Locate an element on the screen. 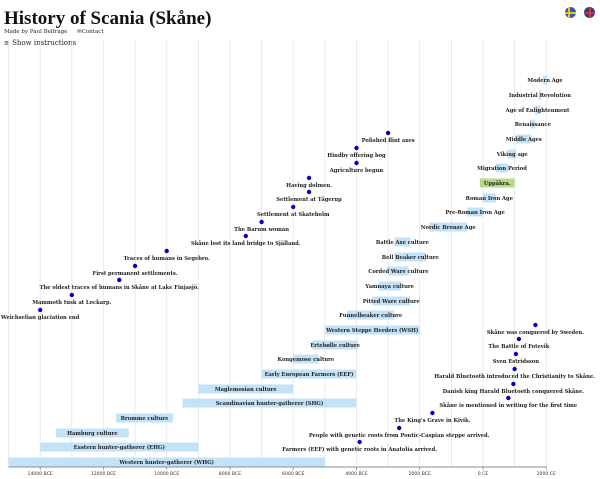 This screenshot has height=479, width=600. period-label: Early European Farmers (EEF) is located at coordinates (309, 374).